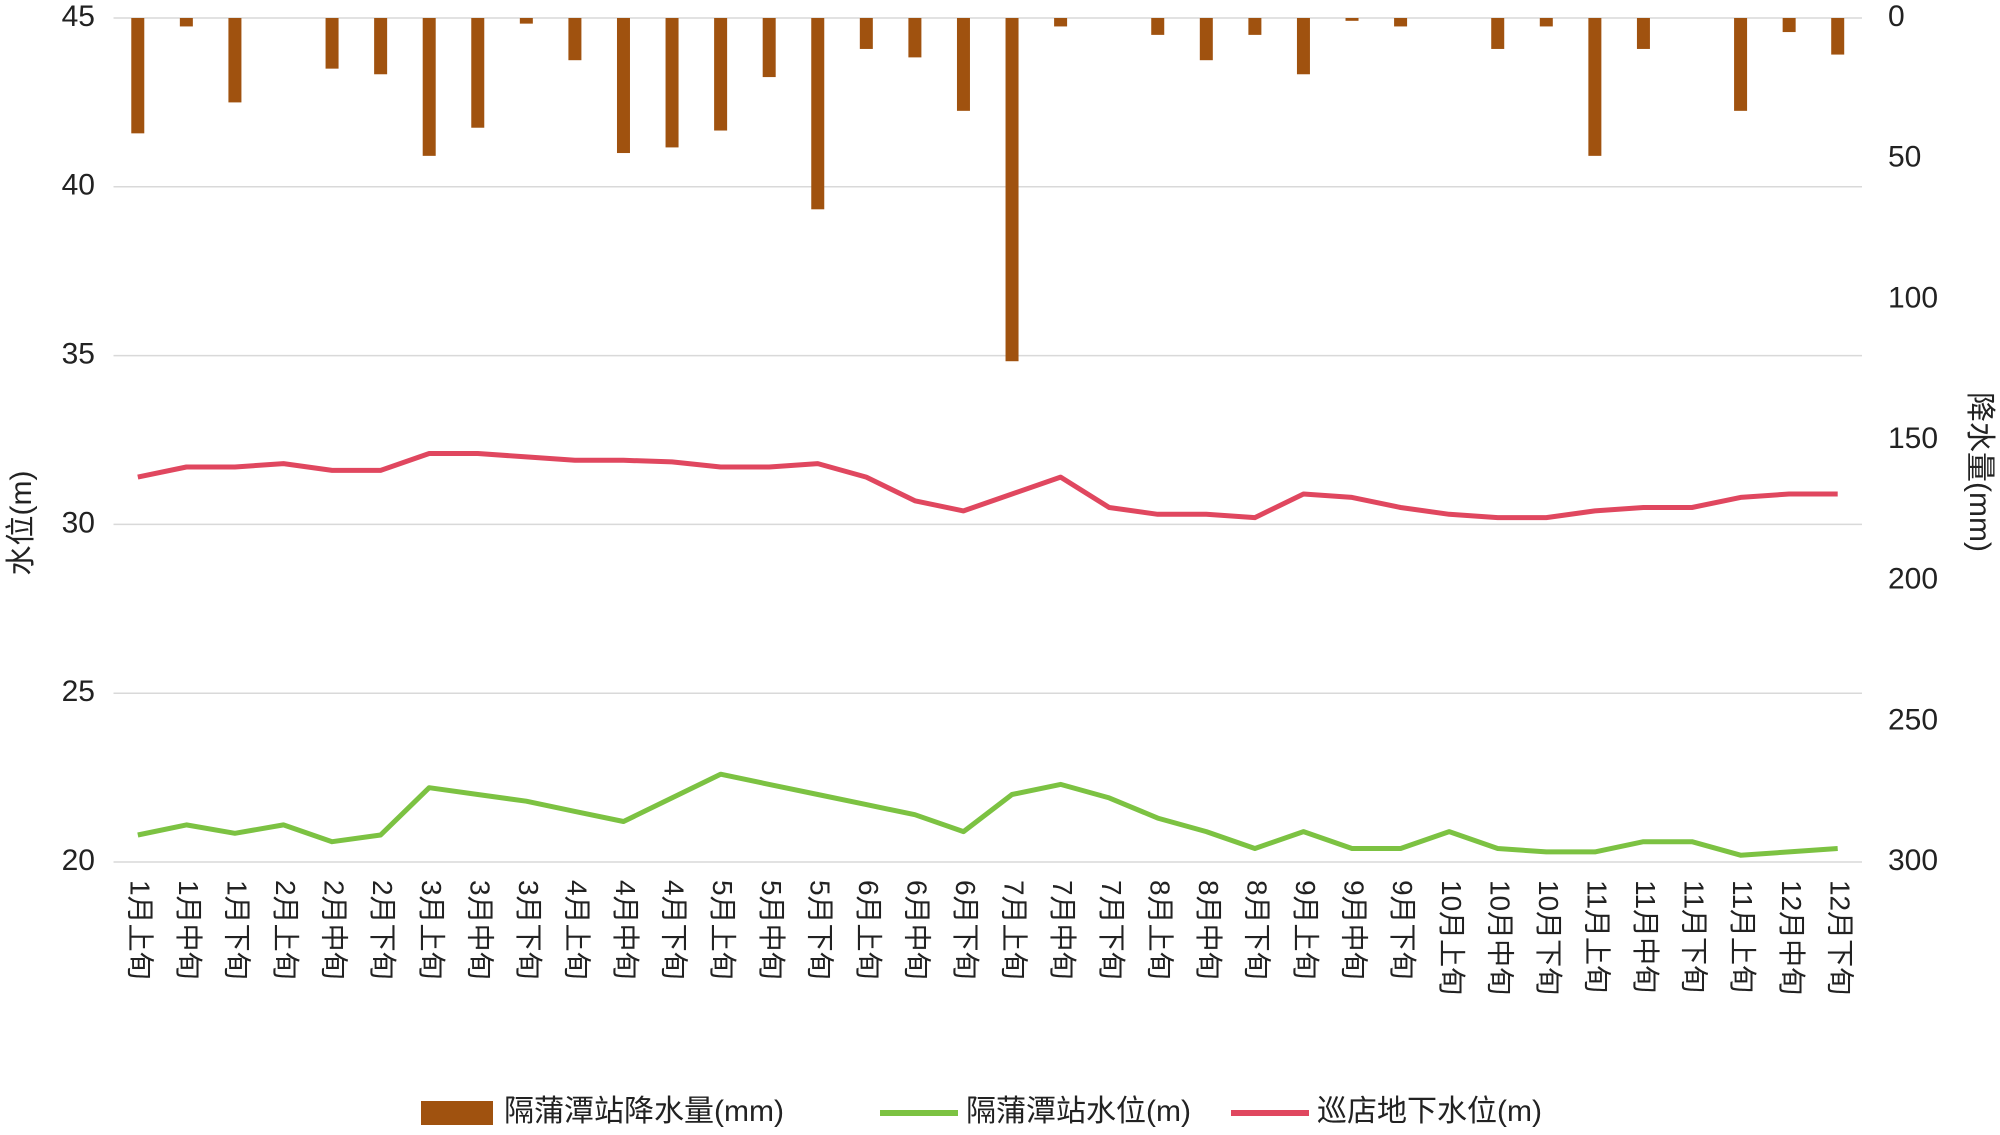 The width and height of the screenshot is (2000, 1135). Describe the element at coordinates (1896, 16) in the screenshot. I see `y2-tick-label: 0` at that location.